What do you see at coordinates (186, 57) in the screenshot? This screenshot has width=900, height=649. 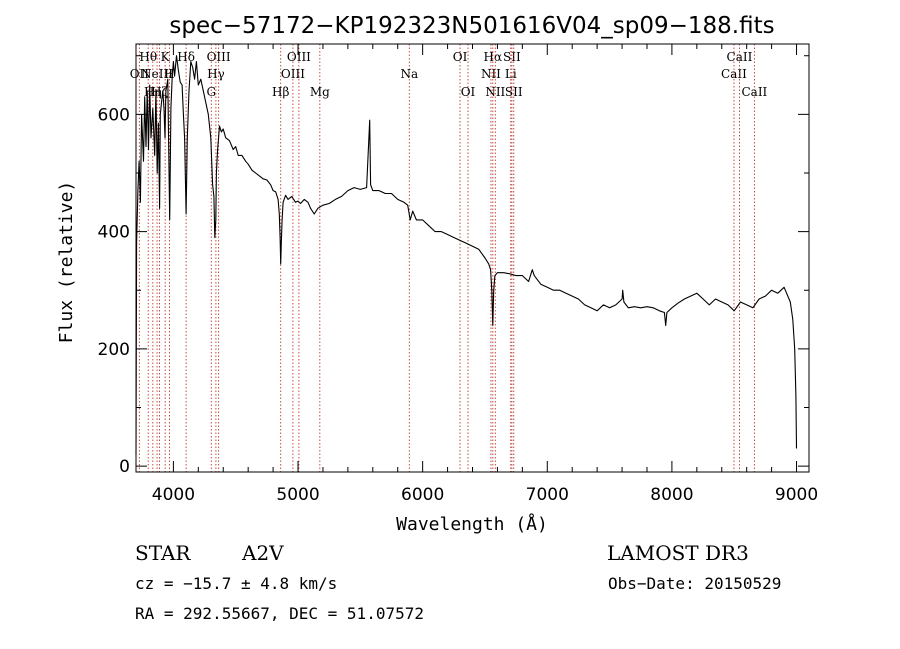 I see `line-marker-label: Hδ` at bounding box center [186, 57].